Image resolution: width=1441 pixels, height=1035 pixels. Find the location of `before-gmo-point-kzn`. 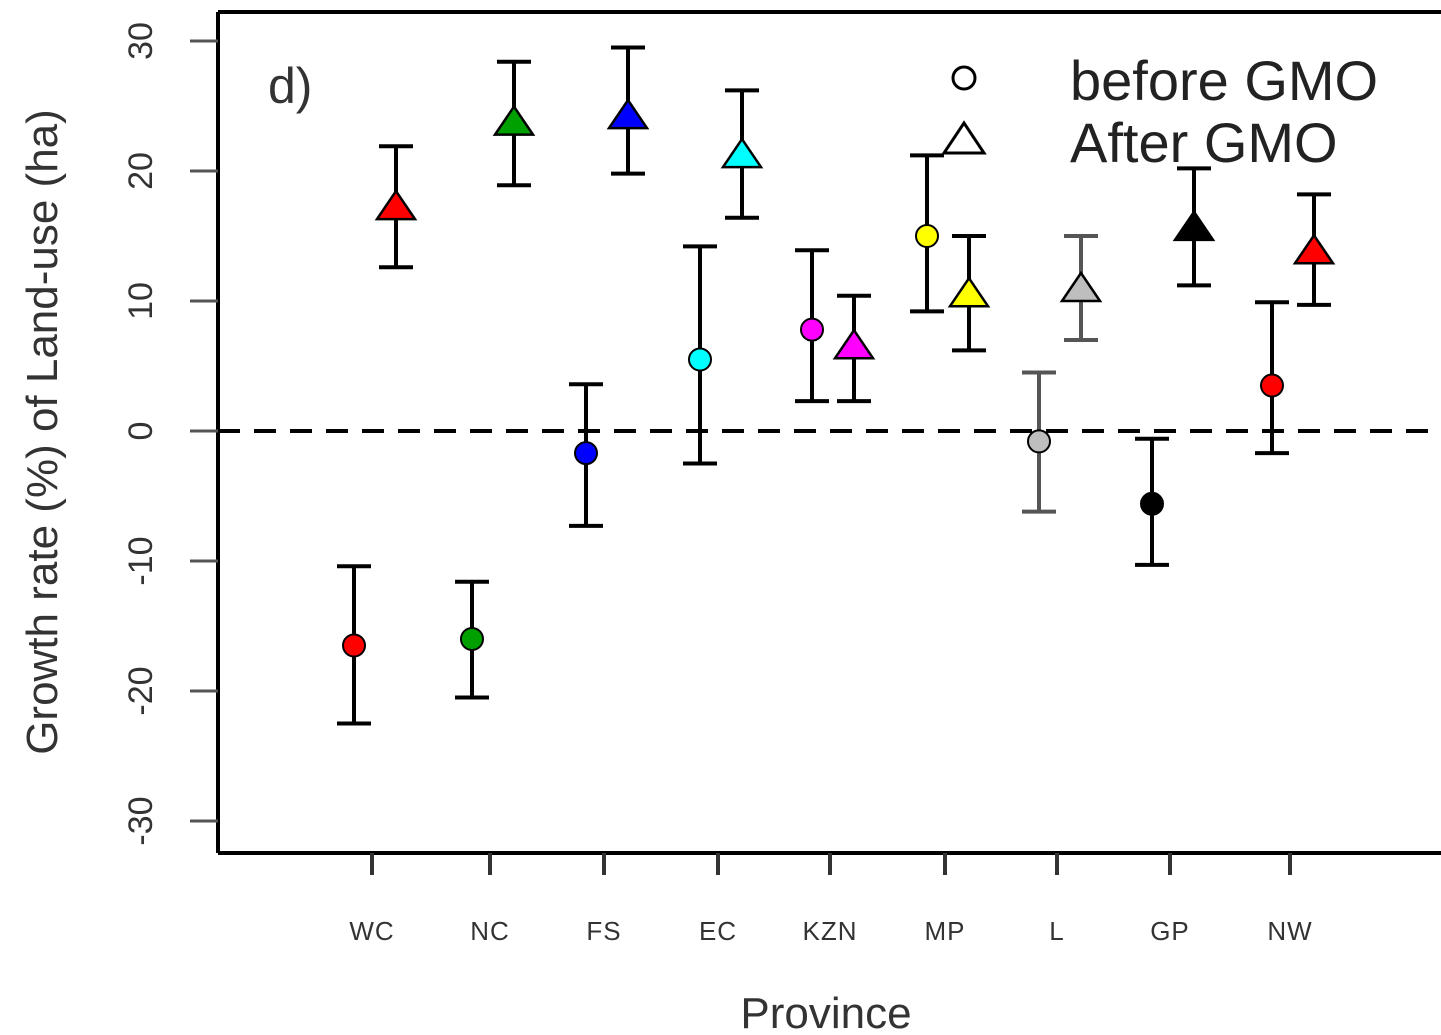

before-gmo-point-kzn is located at coordinates (812, 326).